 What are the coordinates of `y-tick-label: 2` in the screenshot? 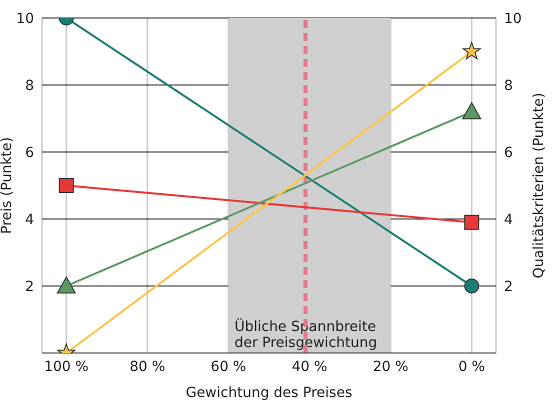 It's located at (29, 286).